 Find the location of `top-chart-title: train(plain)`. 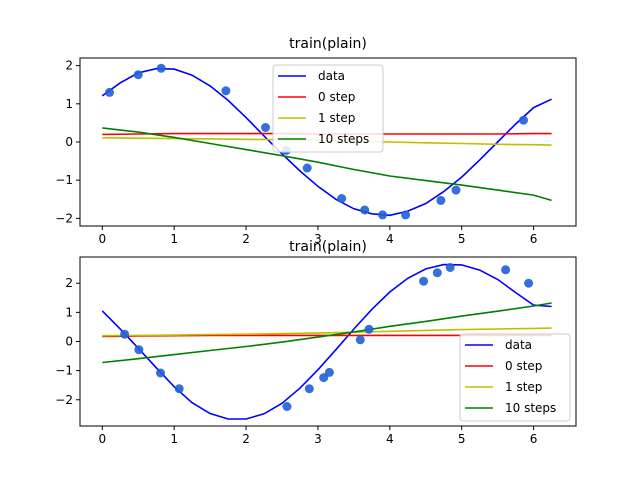

top-chart-title: train(plain) is located at coordinates (328, 44).